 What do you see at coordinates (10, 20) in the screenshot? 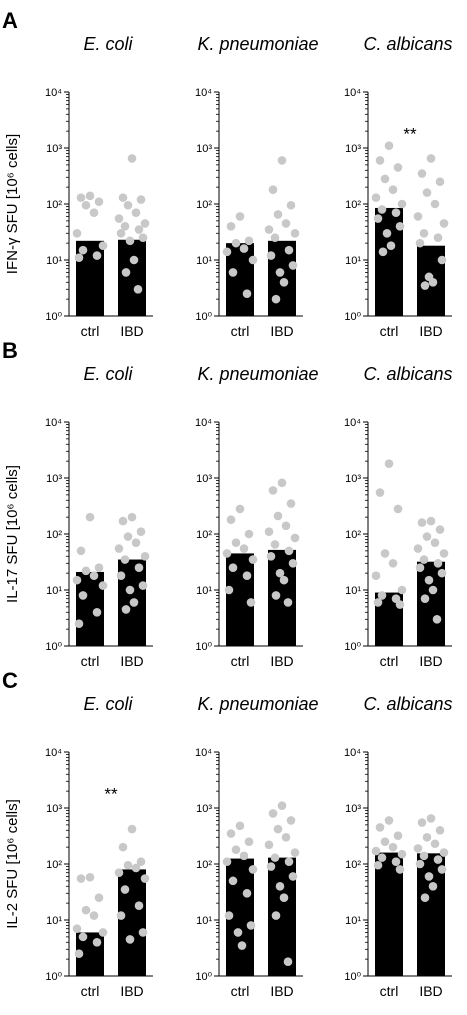
I see `panel-letter-a: A` at bounding box center [10, 20].